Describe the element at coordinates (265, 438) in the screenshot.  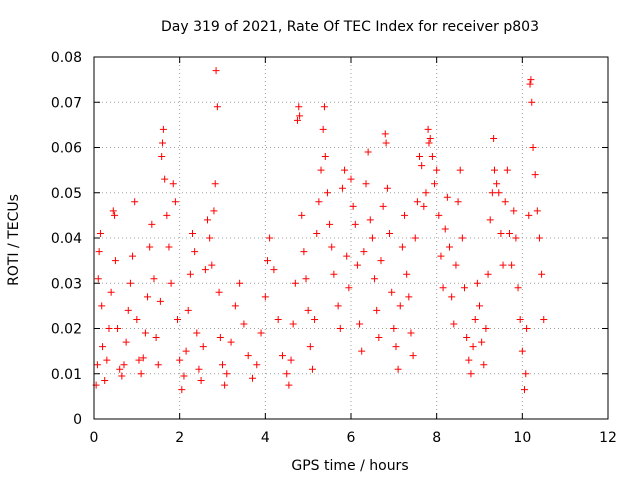
I see `x-tick-label: 4` at that location.